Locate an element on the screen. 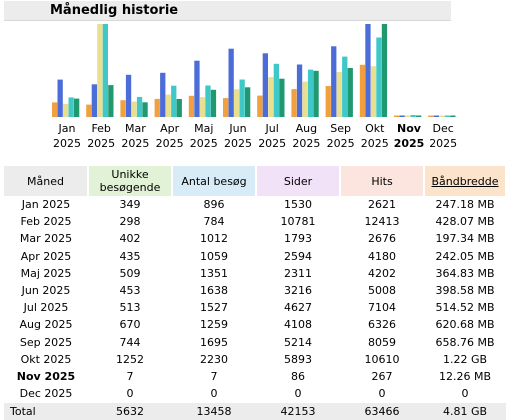  bar-bandwidth_mb-nov is located at coordinates (419, 116).